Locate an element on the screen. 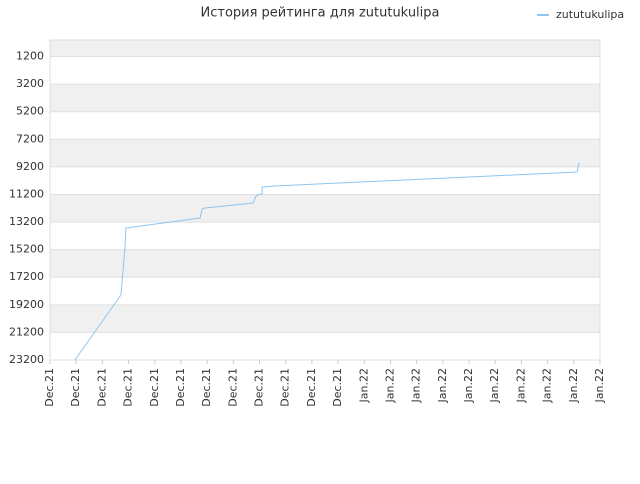 The image size is (640, 484). y-tick-label: 15200 is located at coordinates (26, 249).